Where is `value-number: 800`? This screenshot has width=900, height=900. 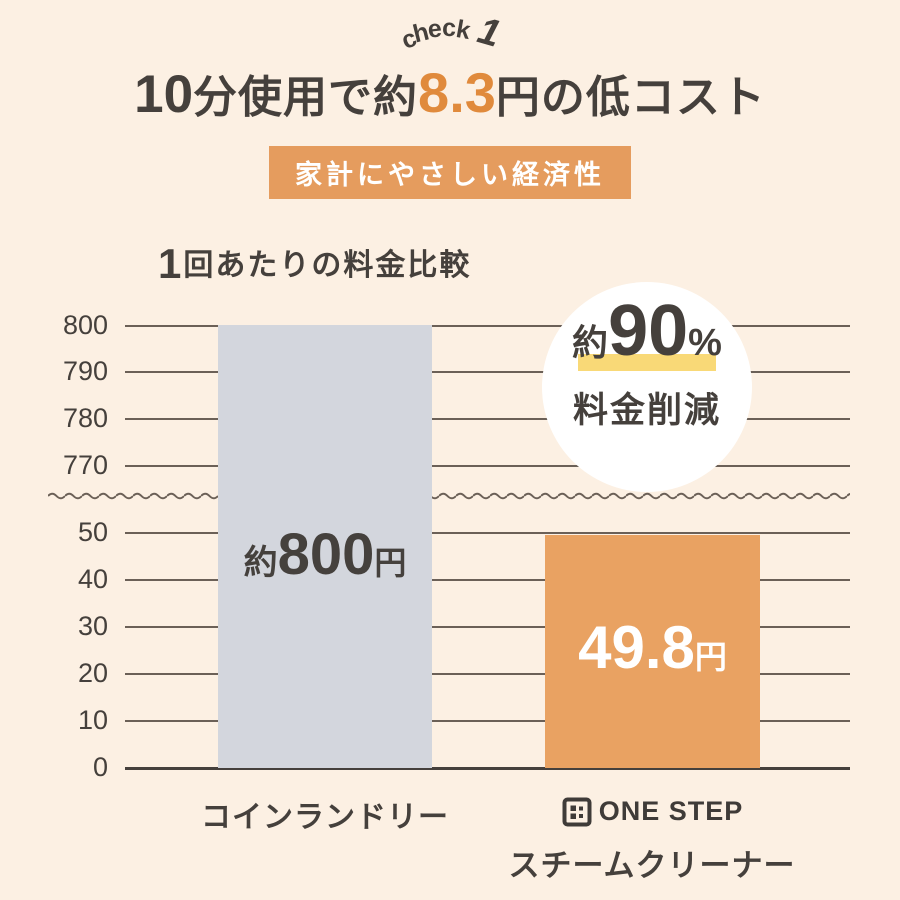
value-number: 800 is located at coordinates (326, 554).